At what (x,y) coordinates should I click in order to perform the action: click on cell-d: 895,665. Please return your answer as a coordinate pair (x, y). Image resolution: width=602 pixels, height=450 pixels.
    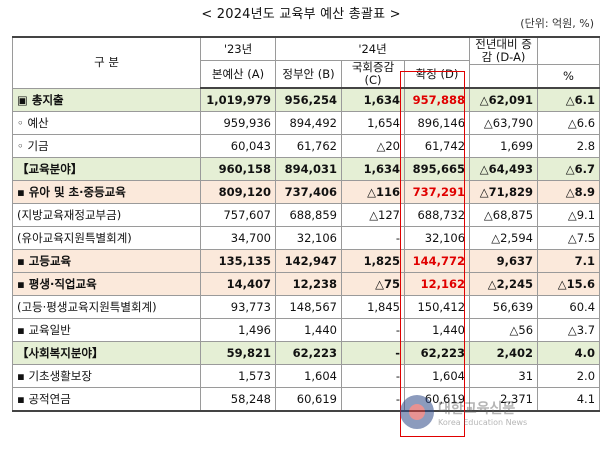
    Looking at the image, I should click on (437, 169).